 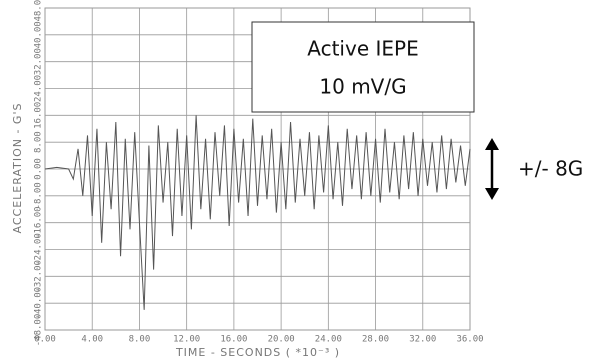 What do you see at coordinates (39, 11) in the screenshot?
I see `y-tick-label: 48.00` at bounding box center [39, 11].